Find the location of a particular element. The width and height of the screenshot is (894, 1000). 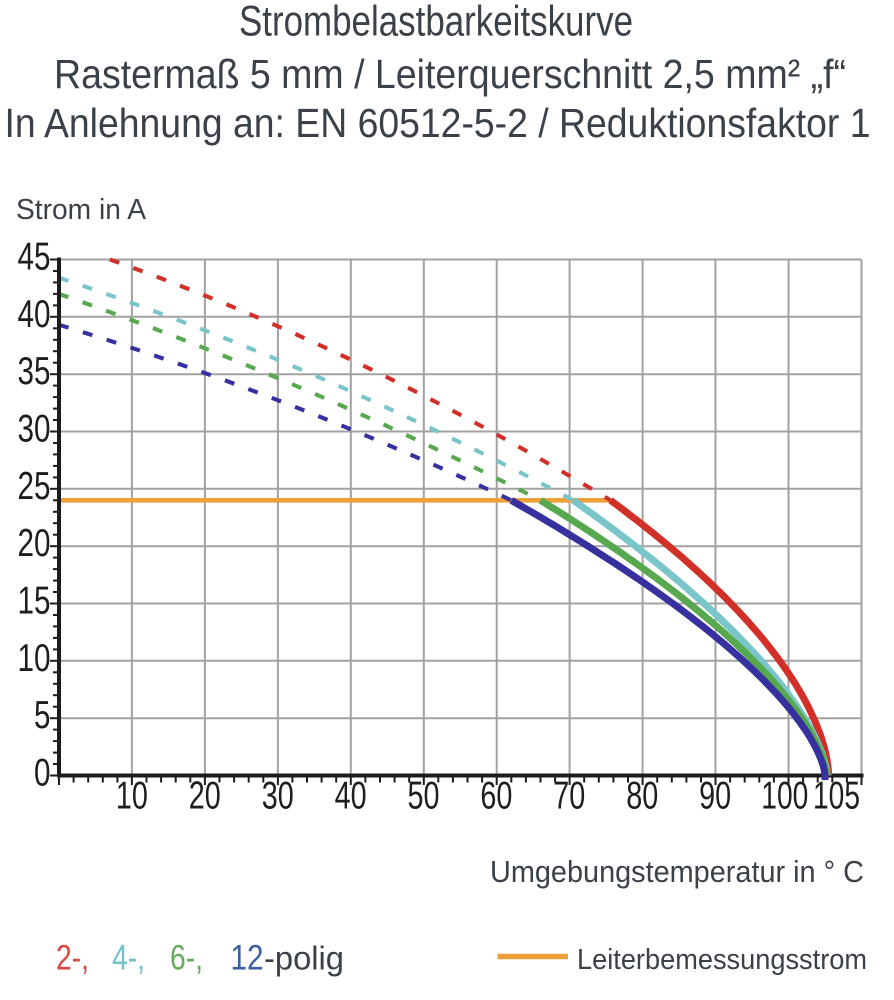

svg-text: 70 is located at coordinates (569, 796).